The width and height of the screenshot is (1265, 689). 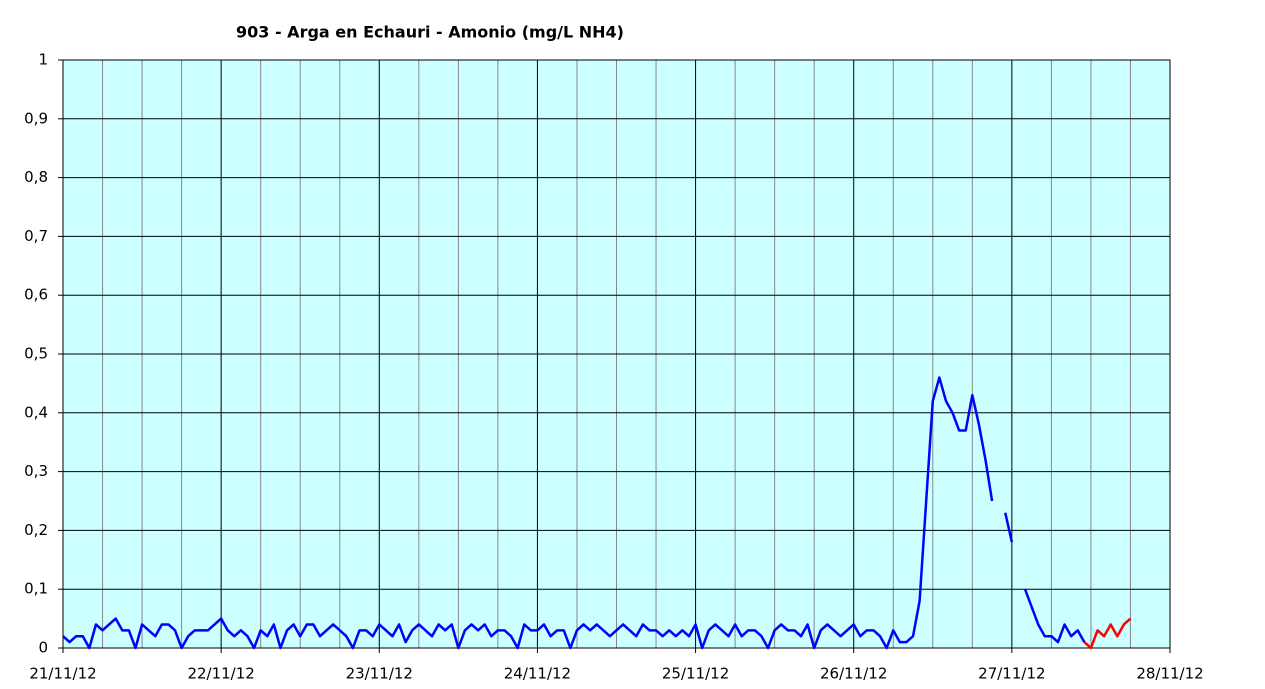 What do you see at coordinates (36, 295) in the screenshot?
I see `y-tick-label: 0,6` at bounding box center [36, 295].